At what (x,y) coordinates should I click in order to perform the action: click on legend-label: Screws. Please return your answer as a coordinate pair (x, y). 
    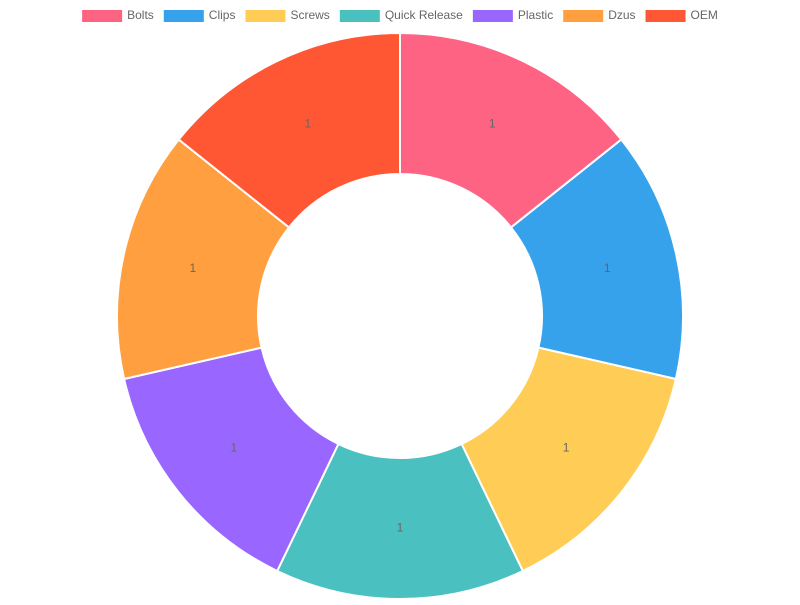
    Looking at the image, I should click on (309, 15).